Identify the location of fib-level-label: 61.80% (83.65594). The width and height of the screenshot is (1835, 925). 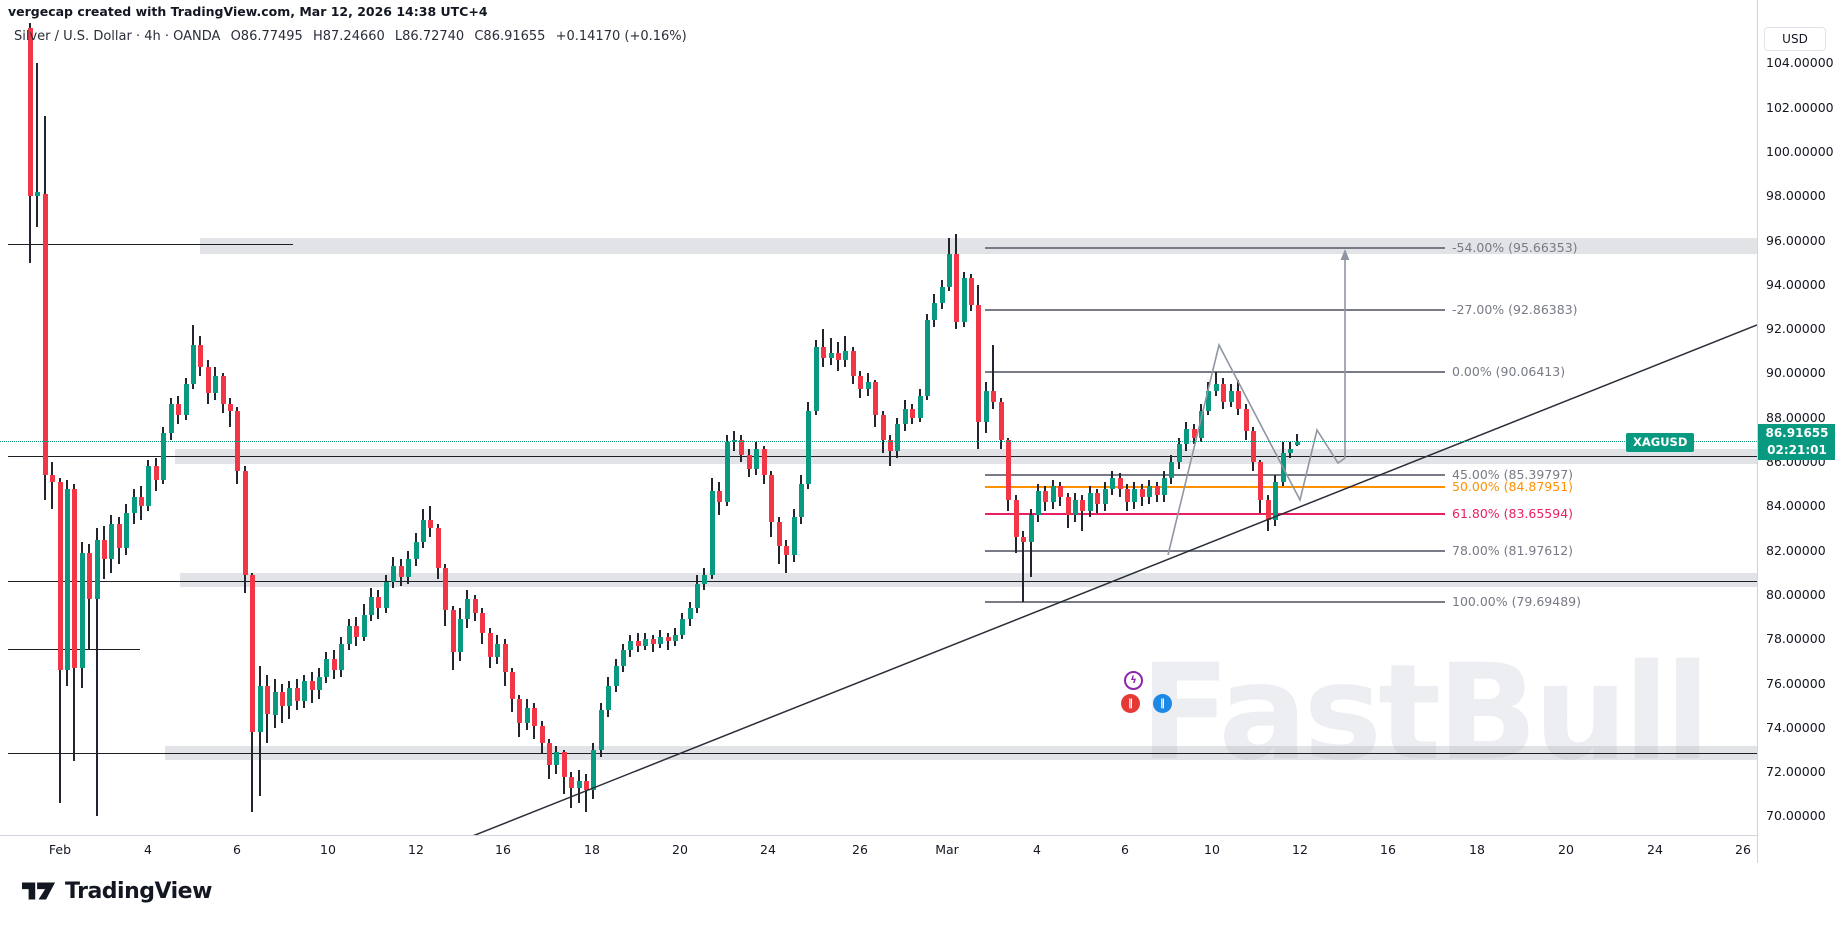
(1513, 513).